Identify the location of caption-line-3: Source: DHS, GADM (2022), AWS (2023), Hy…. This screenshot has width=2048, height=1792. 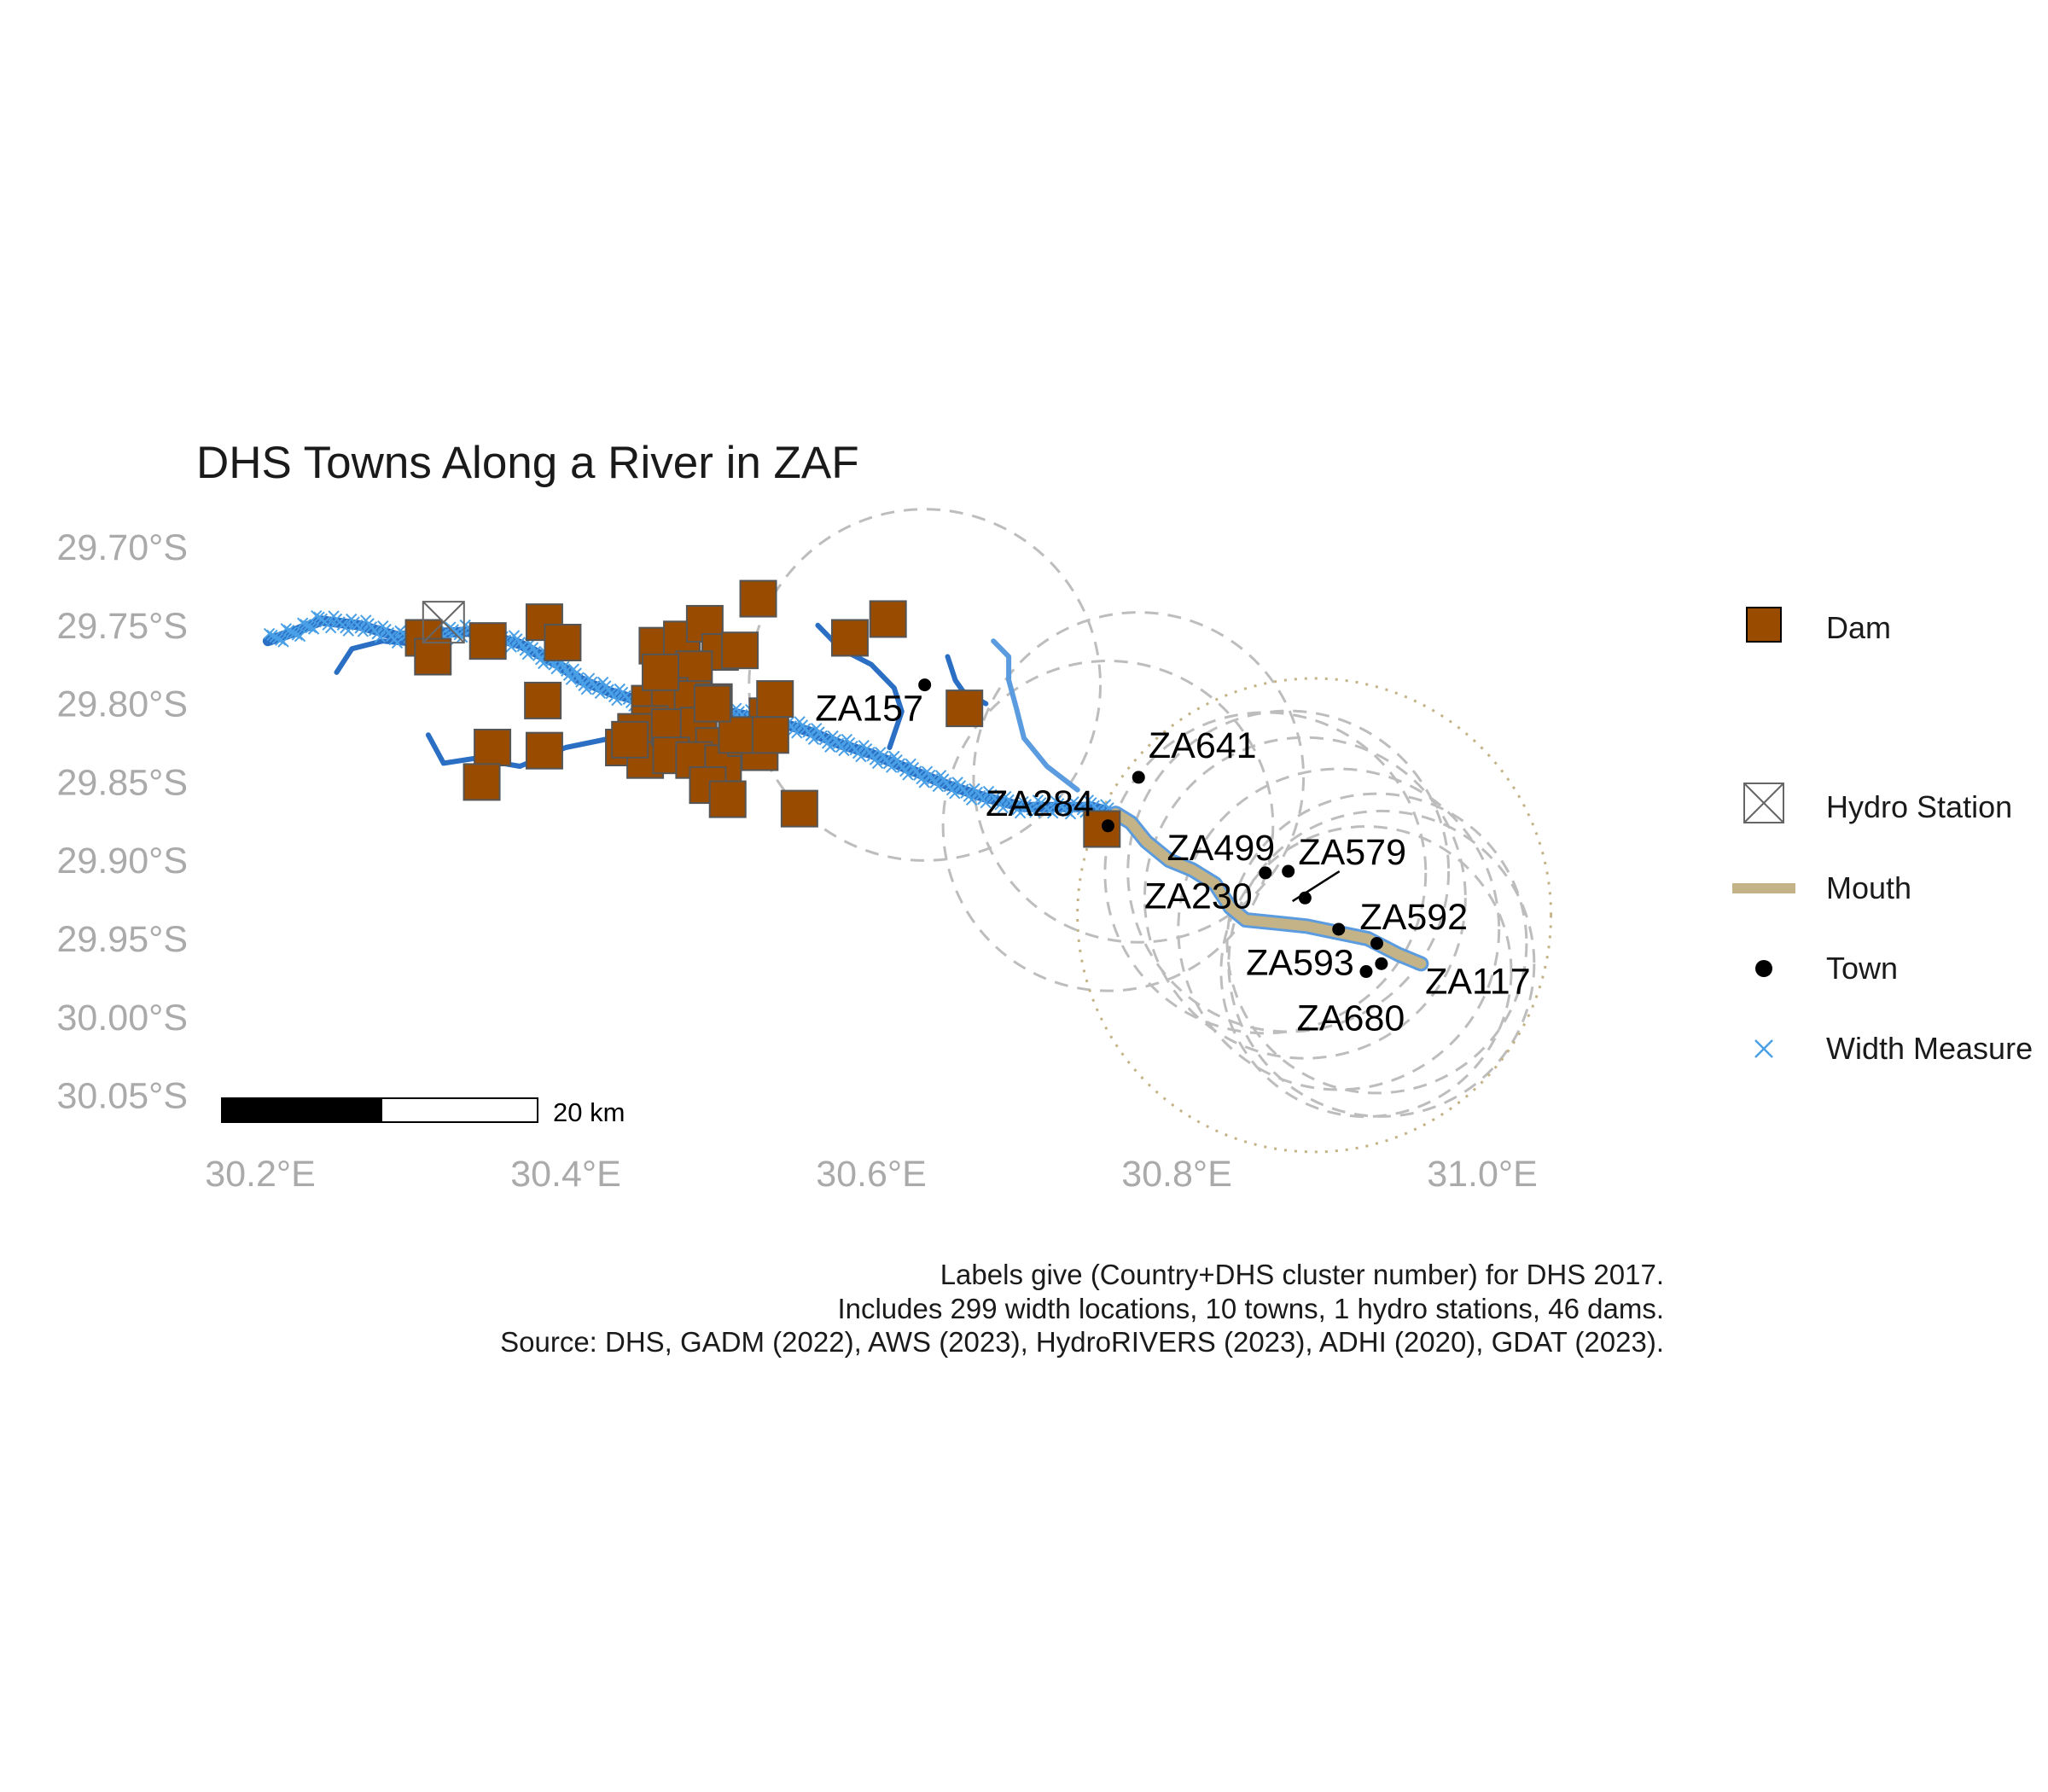
(1082, 1342).